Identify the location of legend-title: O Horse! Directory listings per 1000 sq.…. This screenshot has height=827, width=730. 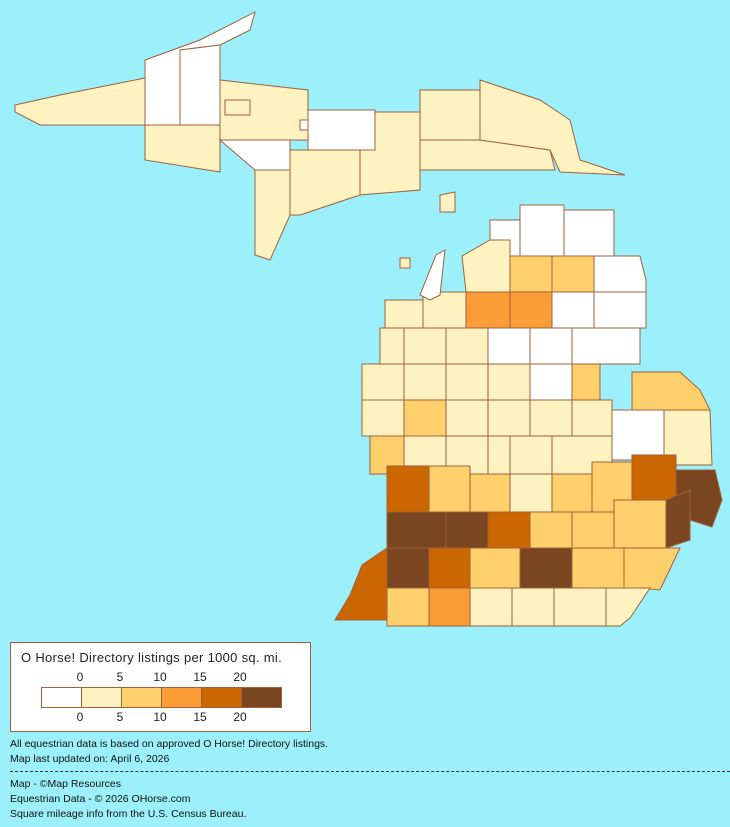
(152, 657).